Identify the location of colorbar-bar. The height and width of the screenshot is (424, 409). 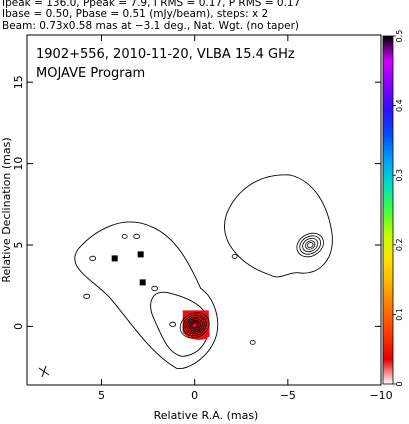
(388, 210).